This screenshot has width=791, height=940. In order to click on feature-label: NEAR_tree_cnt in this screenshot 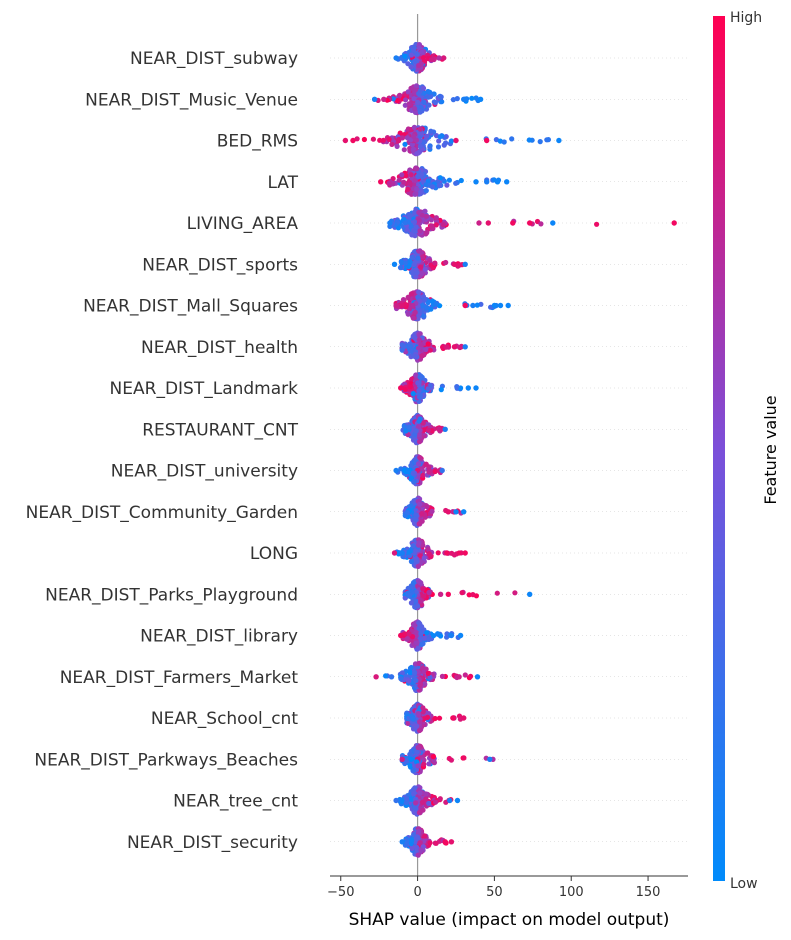, I will do `click(235, 802)`.